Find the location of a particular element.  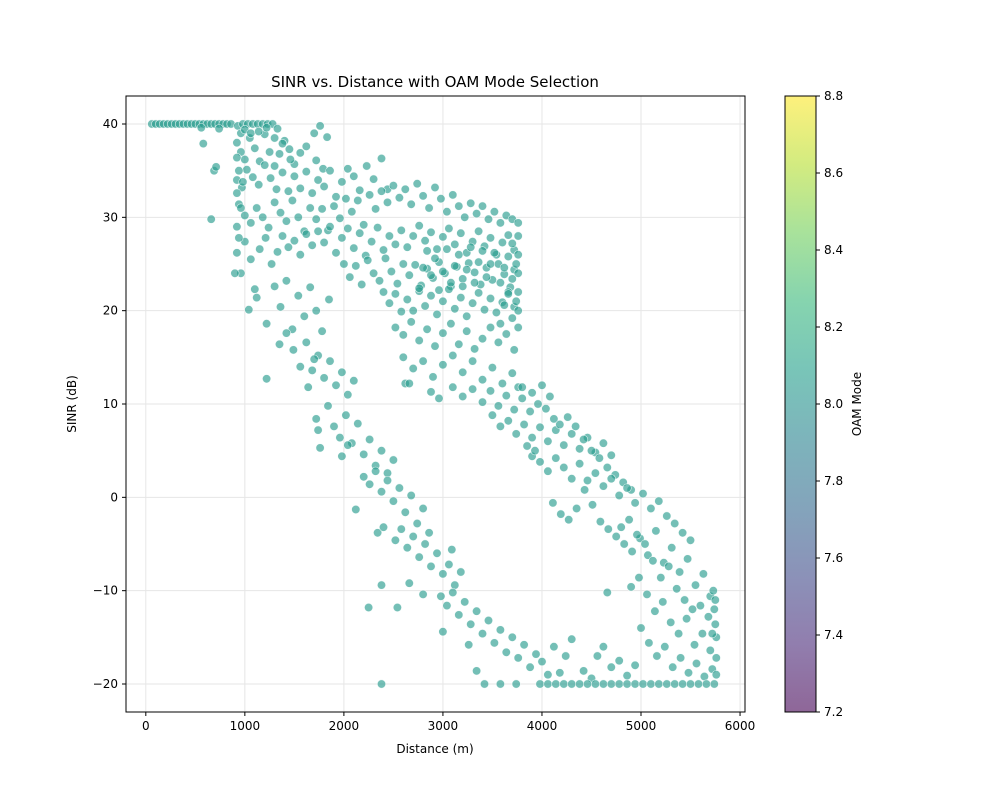

colorbar-tick-label: 8.2 is located at coordinates (833, 327).